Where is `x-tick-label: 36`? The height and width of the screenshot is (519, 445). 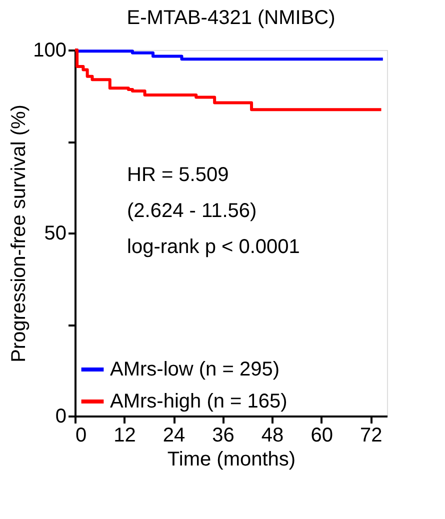
x-tick-label: 36 is located at coordinates (223, 435).